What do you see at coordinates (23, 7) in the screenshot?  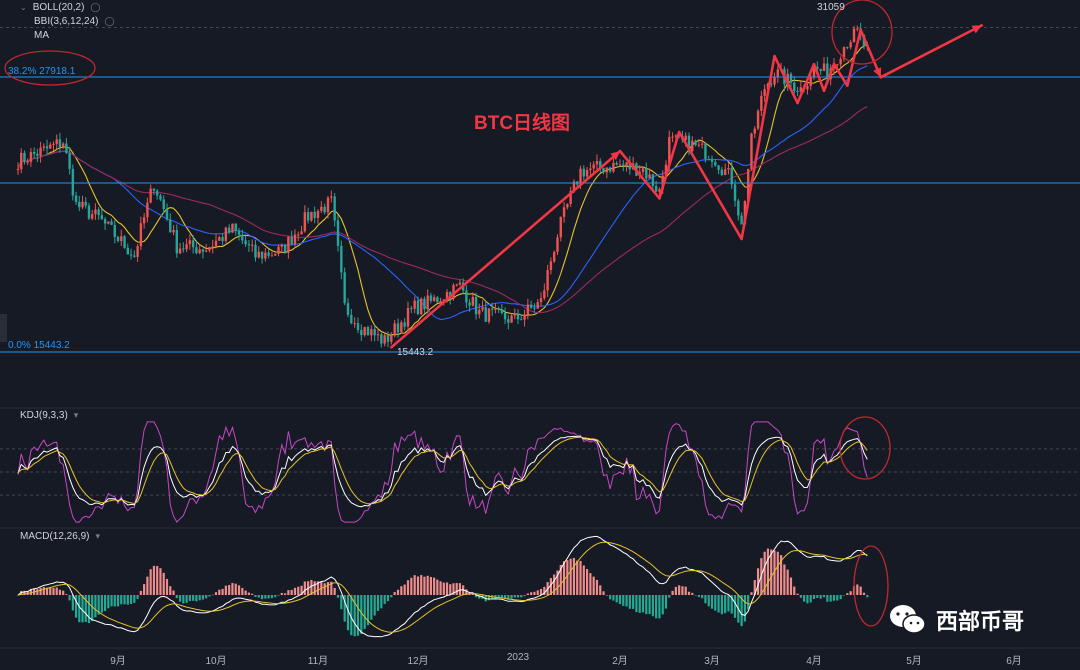 I see `chevron-down-icon: ⌄` at bounding box center [23, 7].